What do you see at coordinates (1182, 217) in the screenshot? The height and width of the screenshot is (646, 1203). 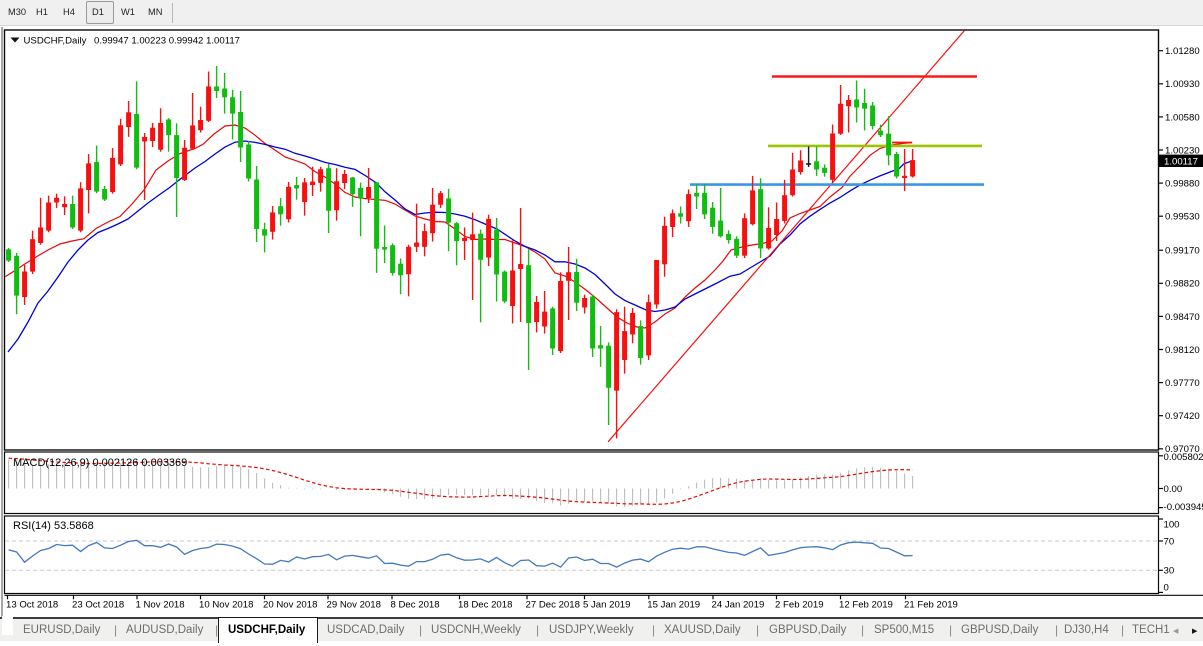 I see `svg-text: 0.99530` at bounding box center [1182, 217].